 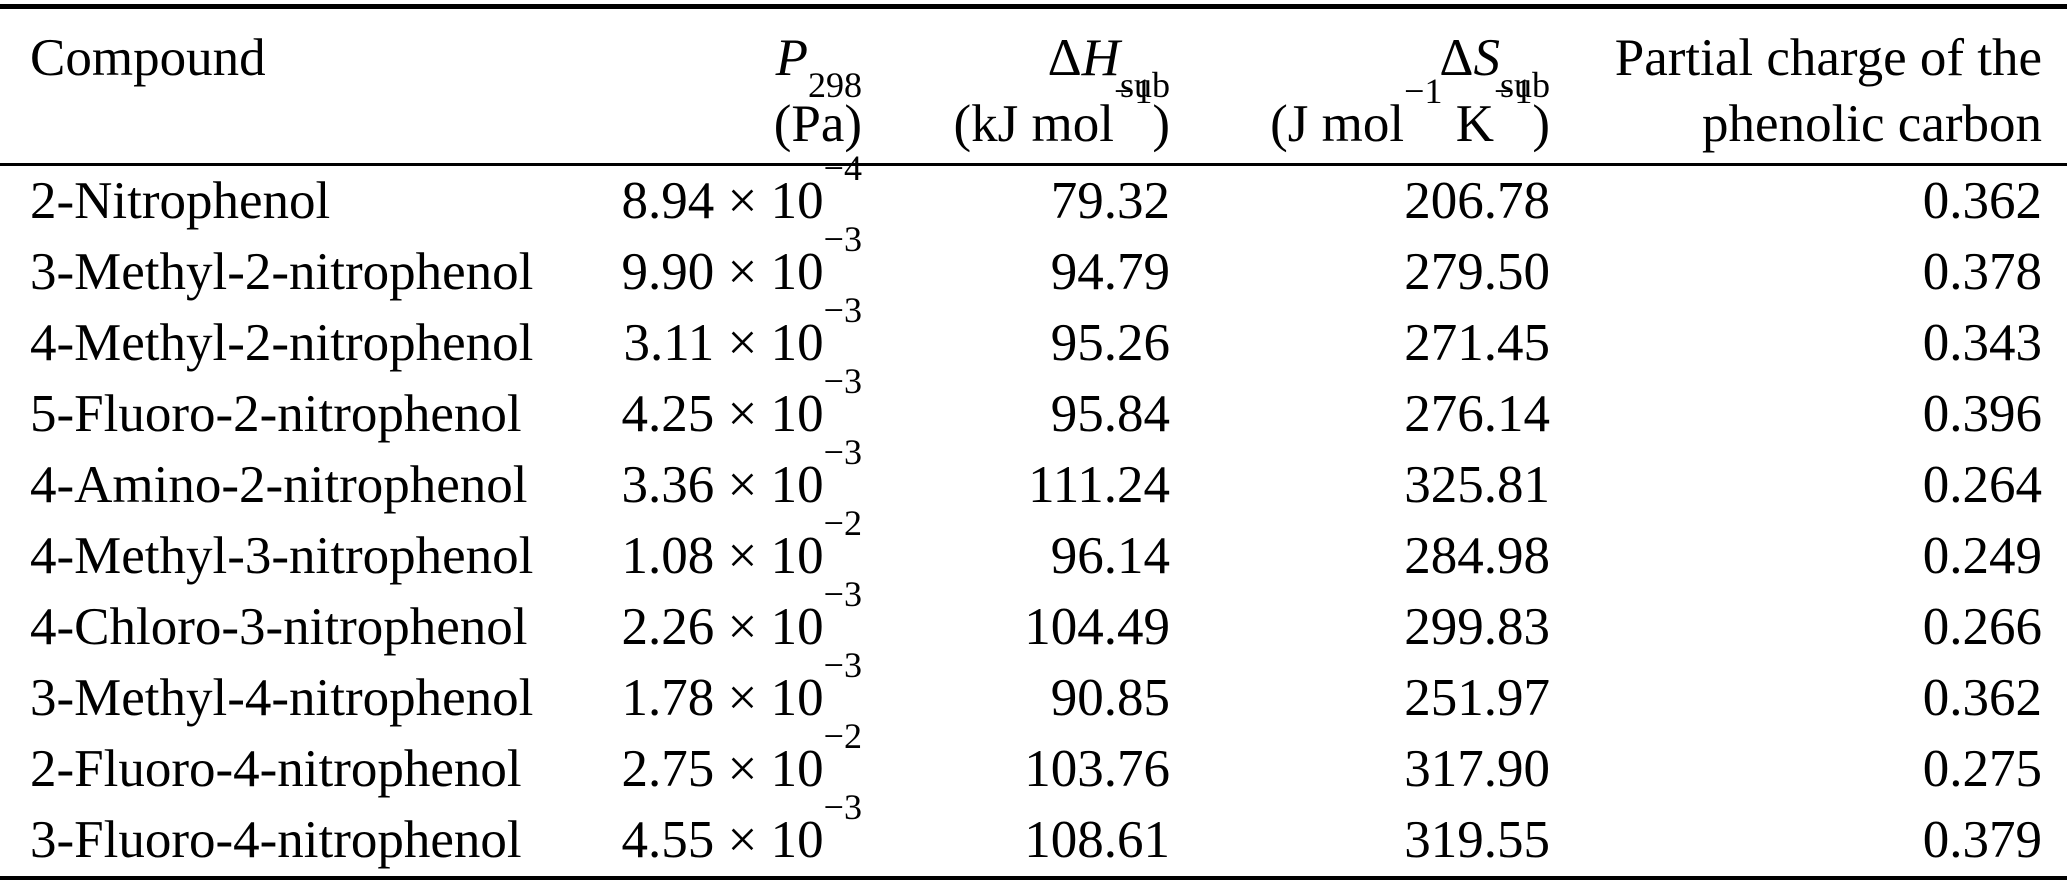 I want to click on cell-p298: 1.08 × 10⁻², so click(x=736, y=548).